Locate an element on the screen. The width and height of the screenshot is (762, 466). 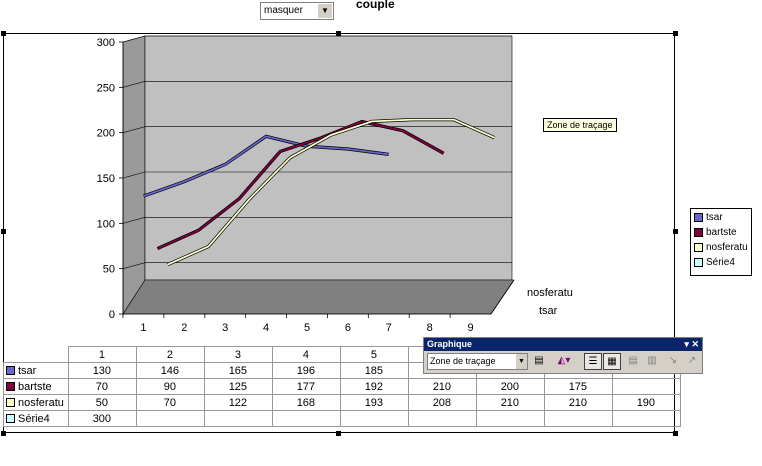
row-label: tsar is located at coordinates (36, 370).